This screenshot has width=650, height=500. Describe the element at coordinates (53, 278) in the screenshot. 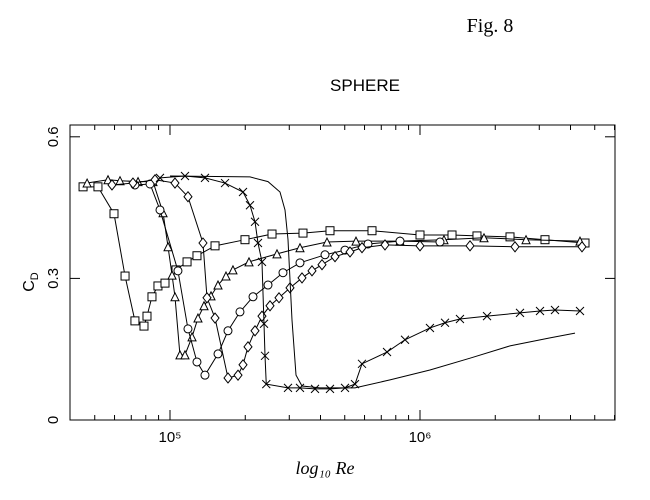

I see `y-tick-label: 0.3` at that location.